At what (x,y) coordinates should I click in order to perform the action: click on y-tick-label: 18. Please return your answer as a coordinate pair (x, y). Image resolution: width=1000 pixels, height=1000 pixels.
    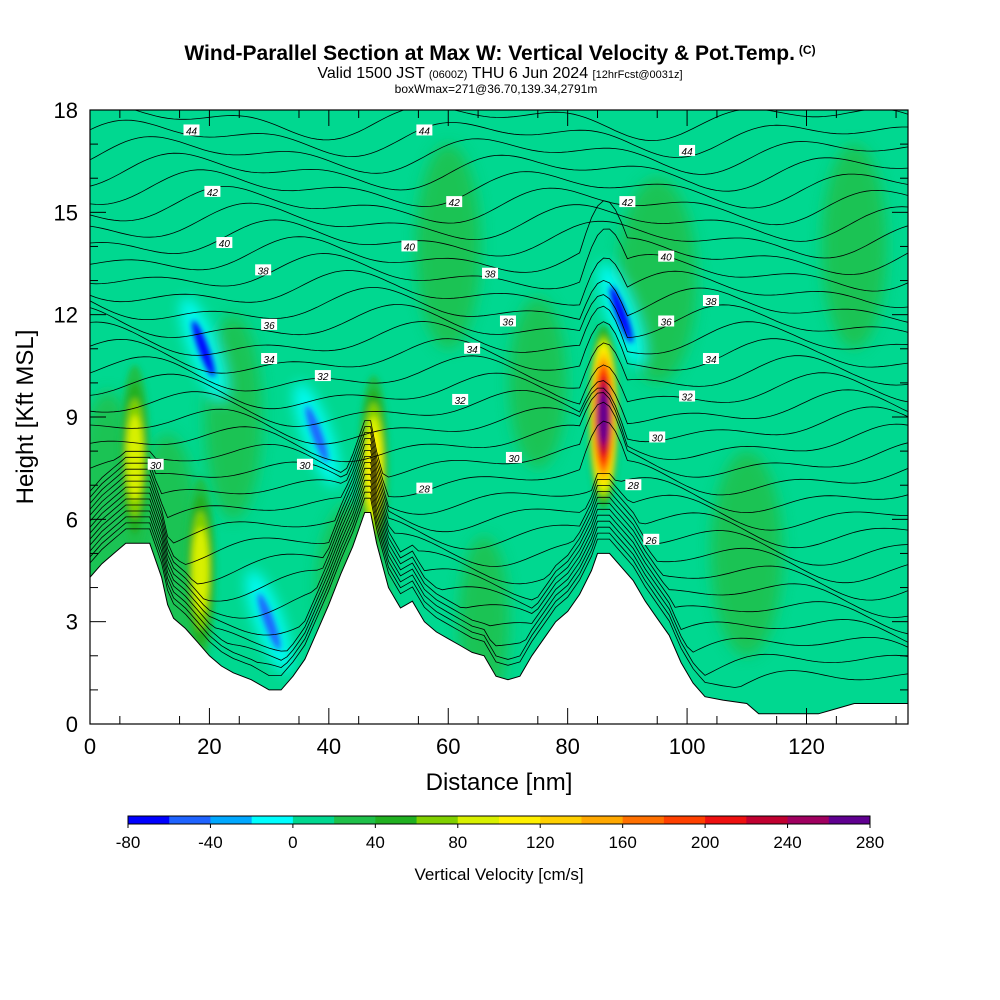
    Looking at the image, I should click on (66, 110).